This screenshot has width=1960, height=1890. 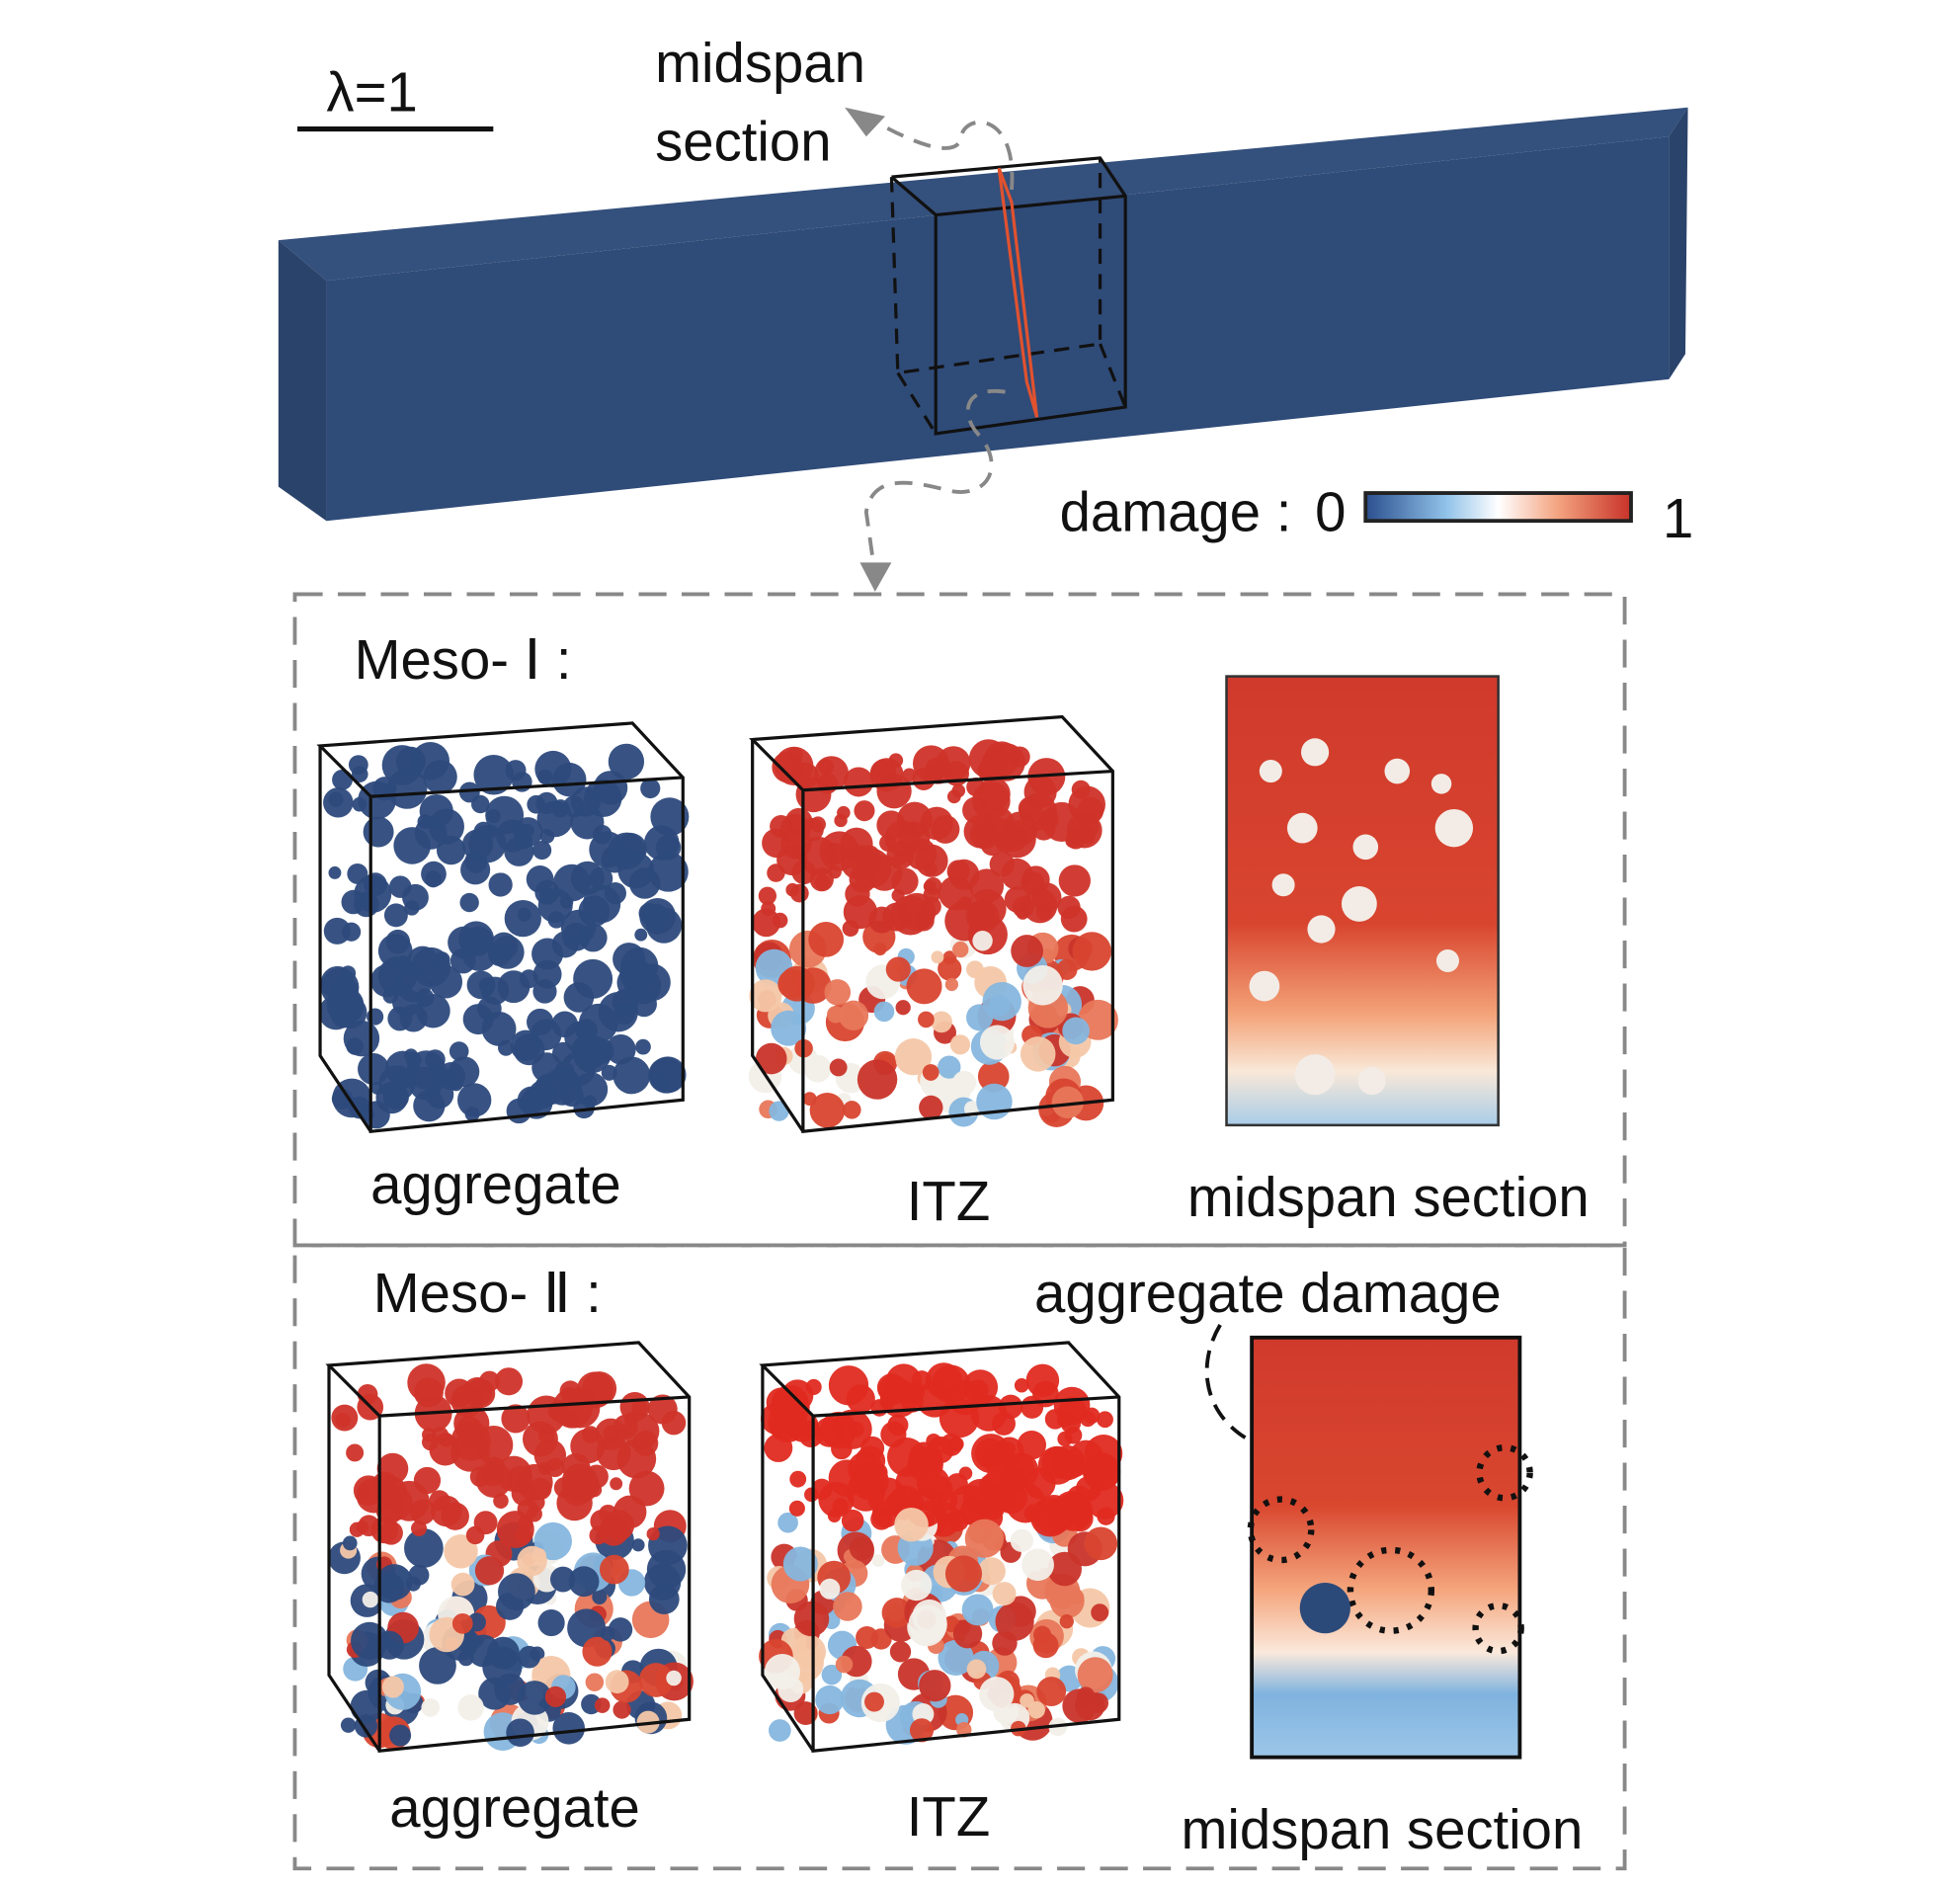 What do you see at coordinates (1383, 1829) in the screenshot?
I see `caption: midspan section` at bounding box center [1383, 1829].